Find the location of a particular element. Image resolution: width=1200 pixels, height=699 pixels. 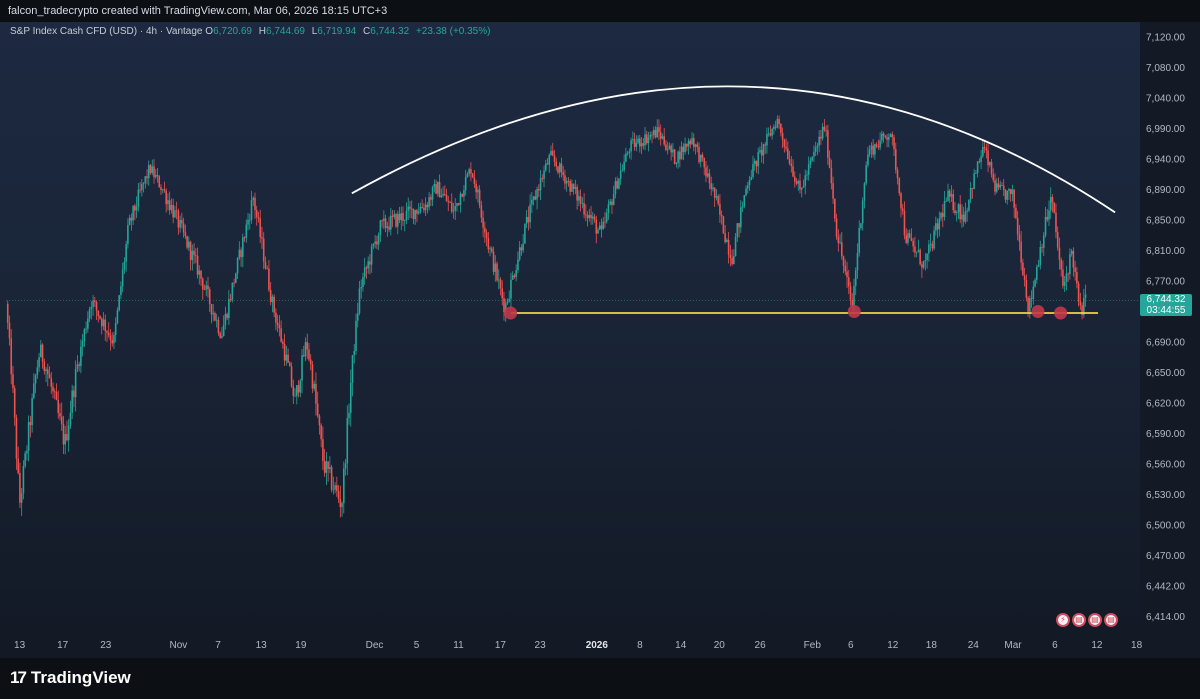

price-tick-label: 6,770.00 is located at coordinates (1165, 282).